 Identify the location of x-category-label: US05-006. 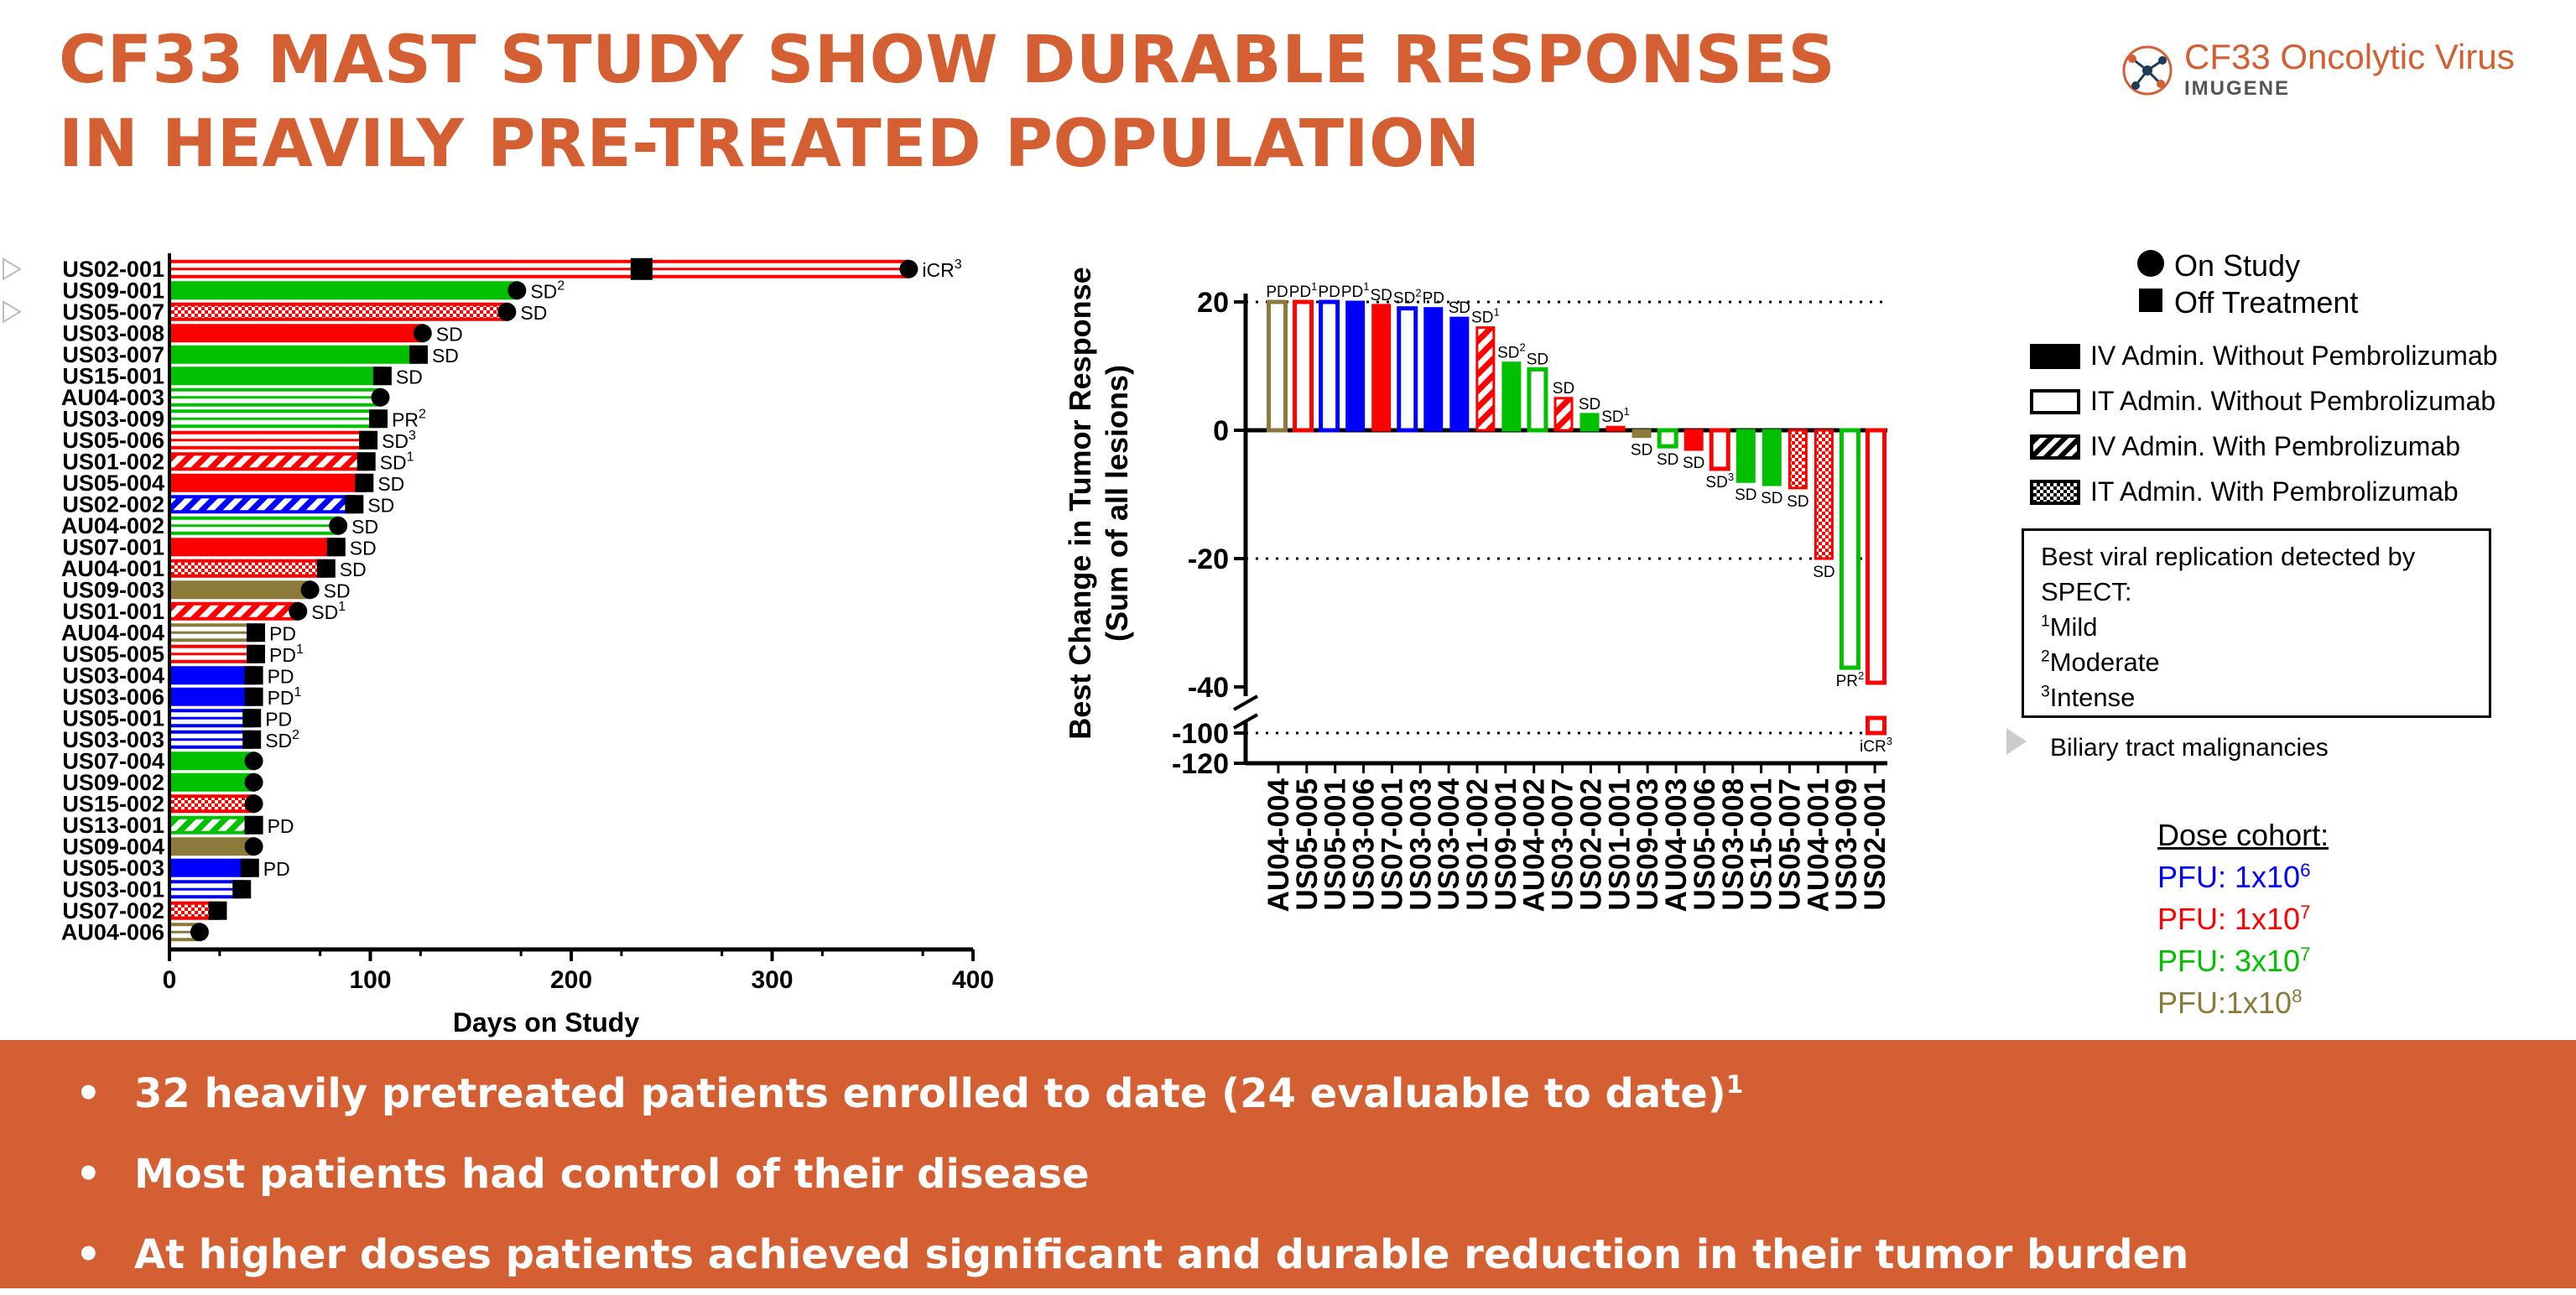
(1705, 844).